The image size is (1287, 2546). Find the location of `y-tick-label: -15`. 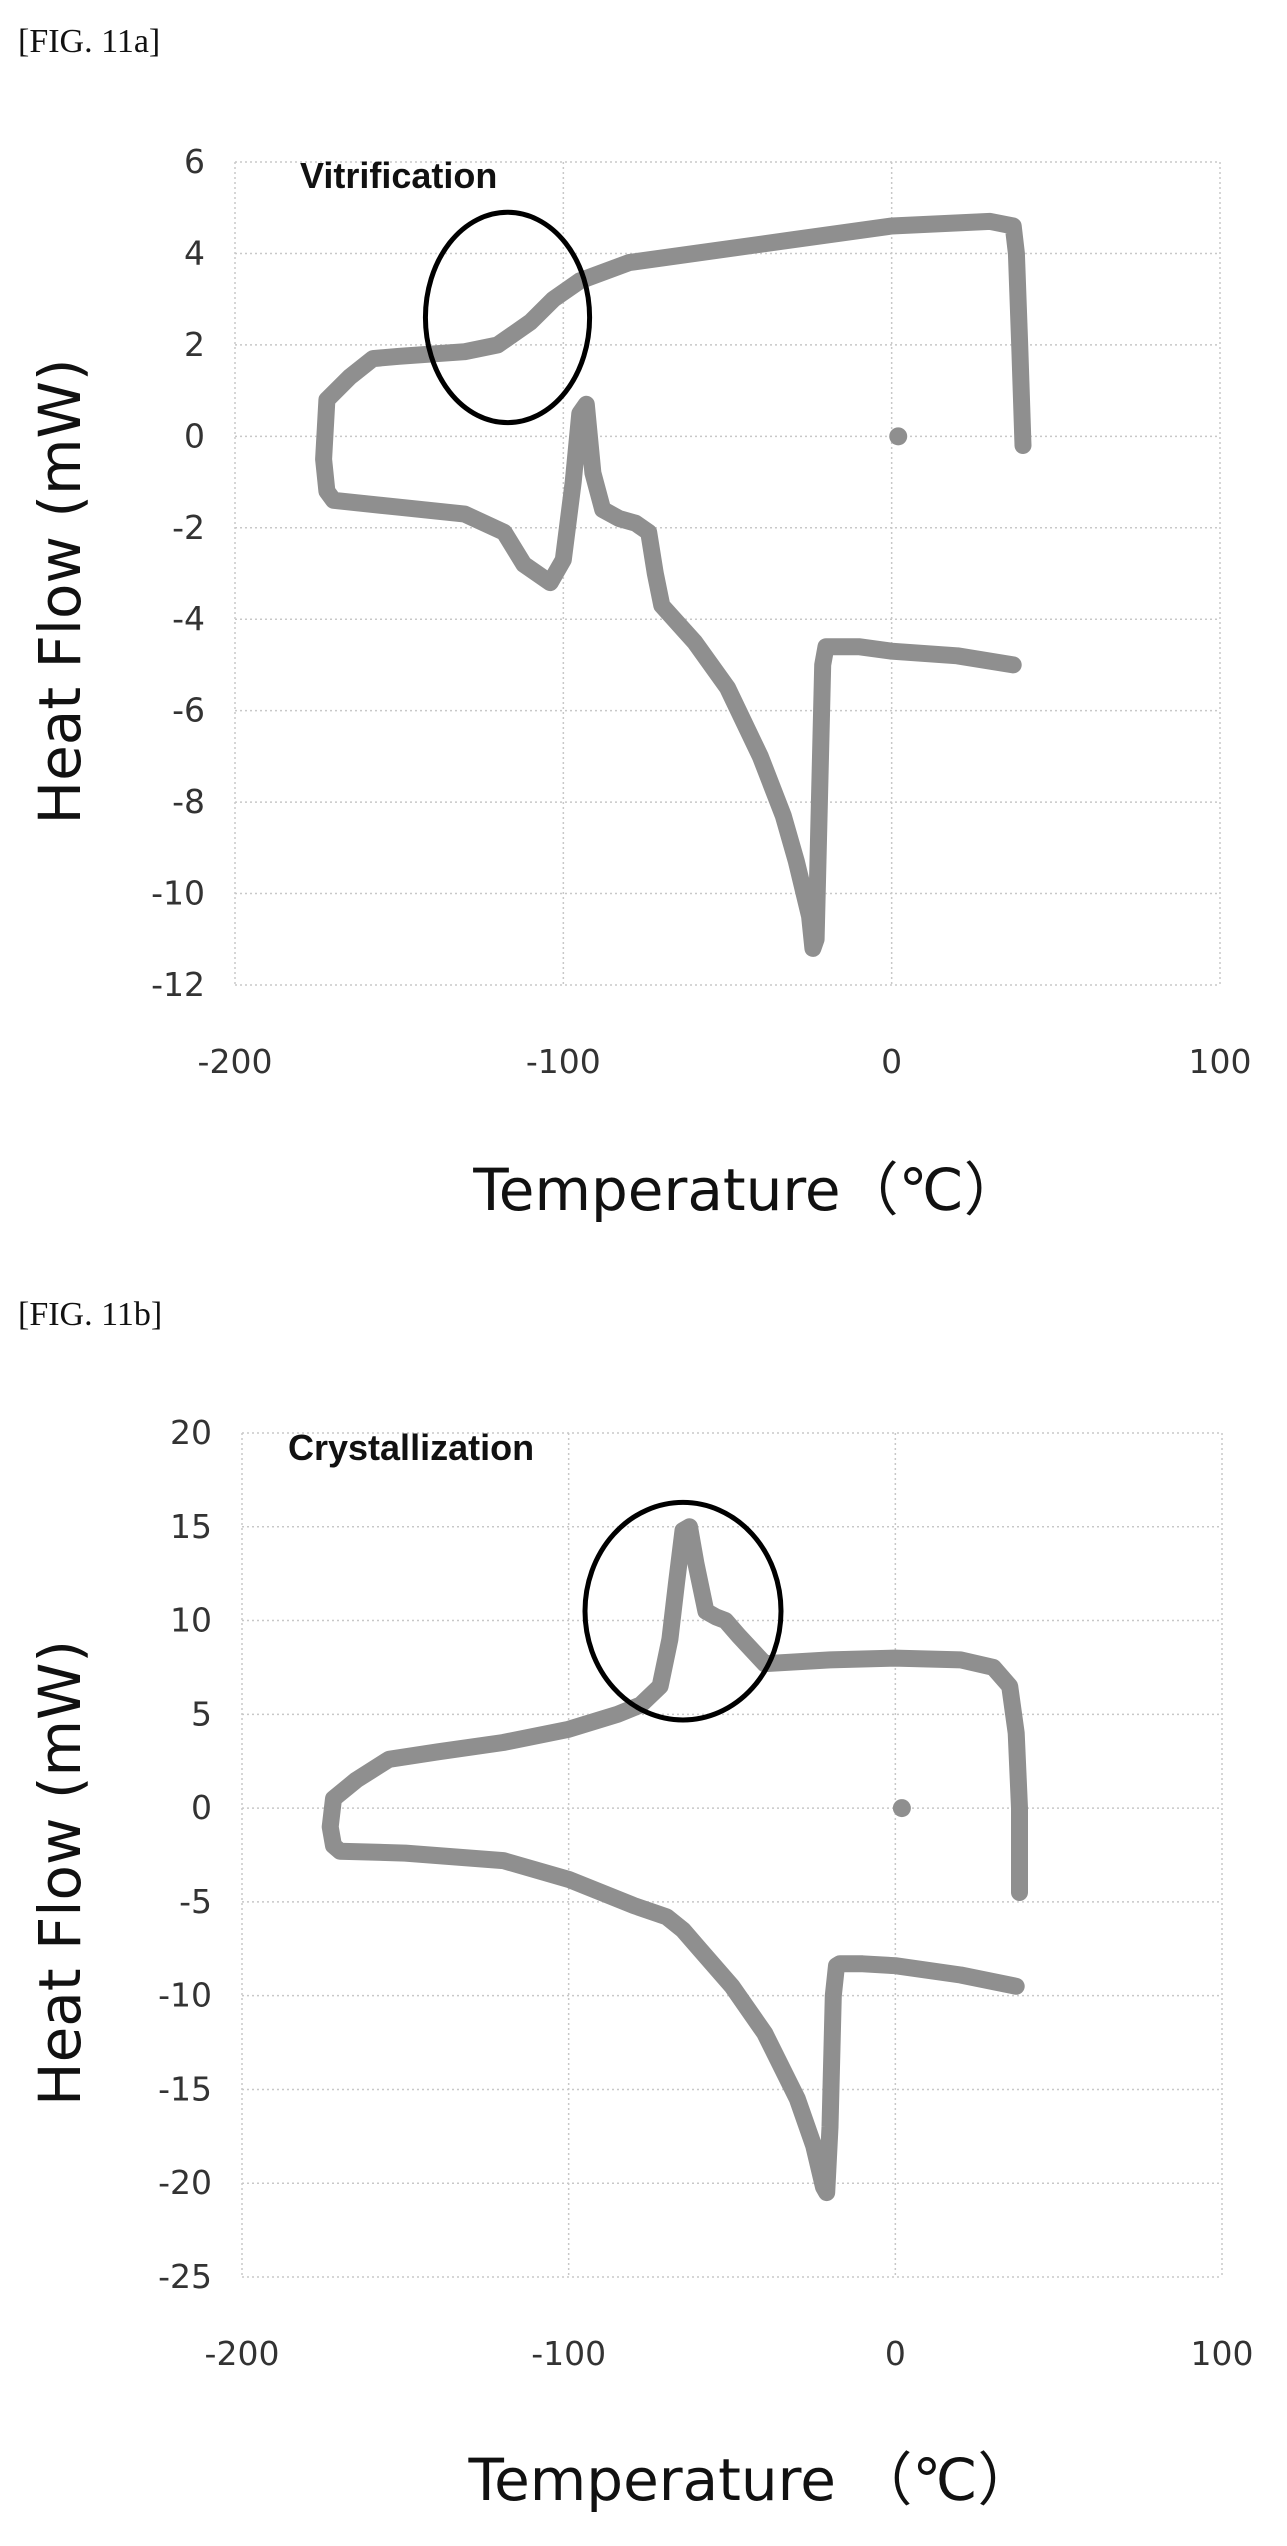

y-tick-label: -15 is located at coordinates (185, 2088).